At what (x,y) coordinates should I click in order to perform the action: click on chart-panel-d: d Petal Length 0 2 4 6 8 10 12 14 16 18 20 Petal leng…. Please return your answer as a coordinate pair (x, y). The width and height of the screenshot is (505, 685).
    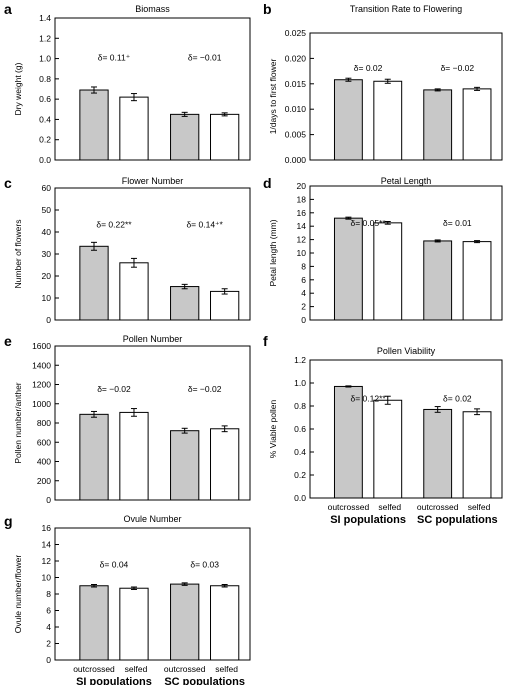
    Looking at the image, I should click on (383, 250).